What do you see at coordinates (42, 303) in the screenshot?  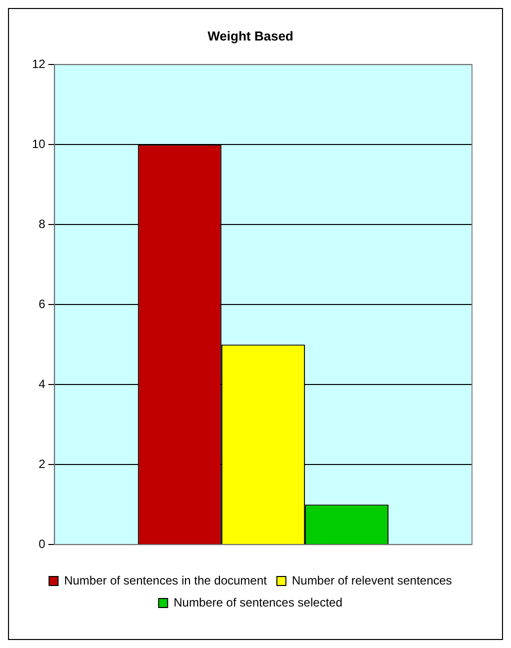 I see `y-tick-label: 6` at bounding box center [42, 303].